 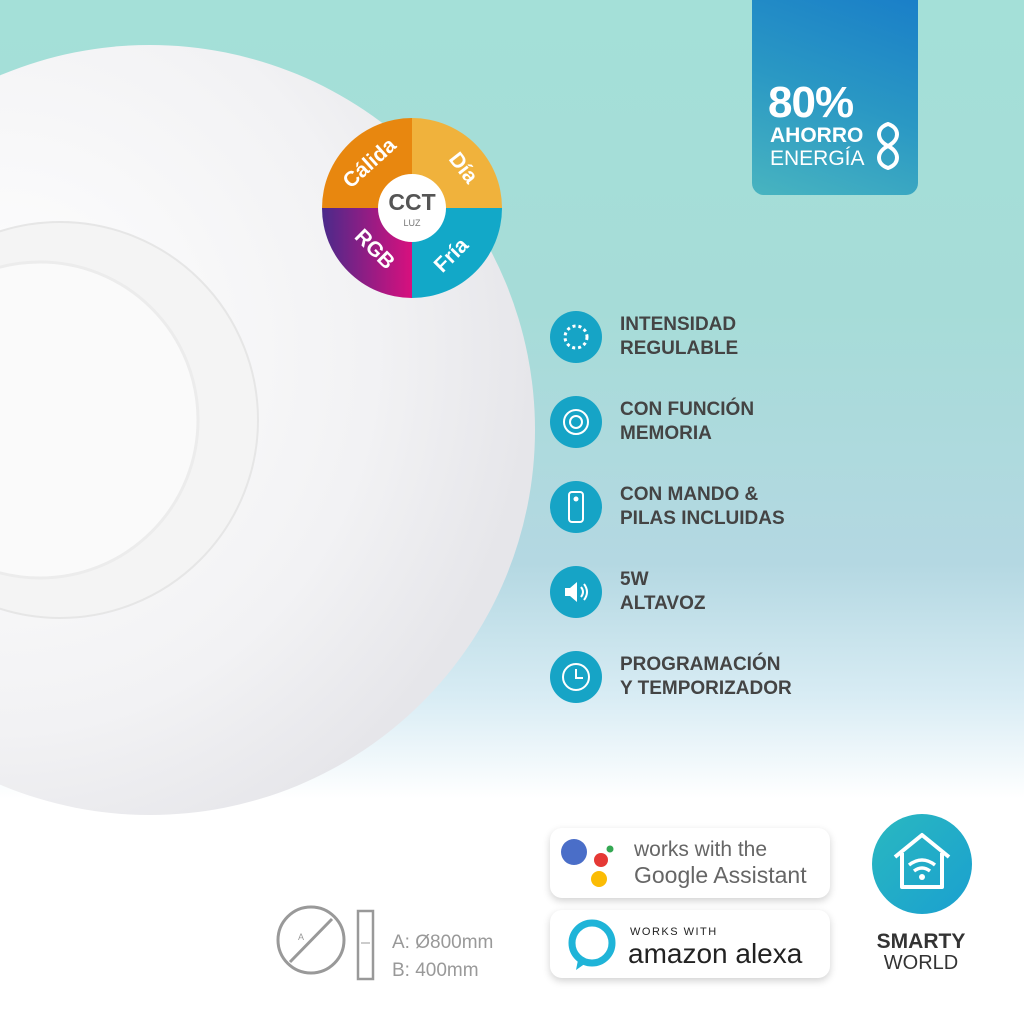 What do you see at coordinates (720, 875) in the screenshot?
I see `google-line2: Google Assistant` at bounding box center [720, 875].